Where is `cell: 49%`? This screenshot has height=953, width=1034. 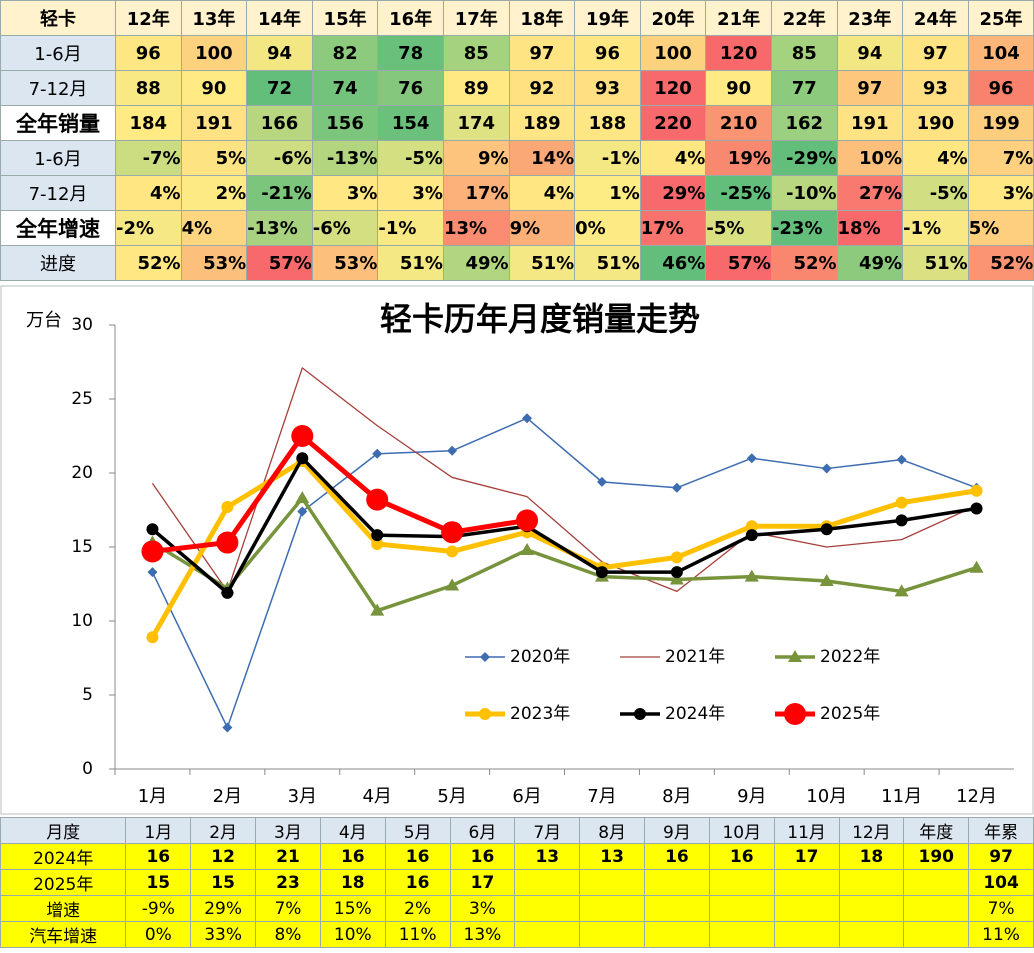 cell: 49% is located at coordinates (476, 263).